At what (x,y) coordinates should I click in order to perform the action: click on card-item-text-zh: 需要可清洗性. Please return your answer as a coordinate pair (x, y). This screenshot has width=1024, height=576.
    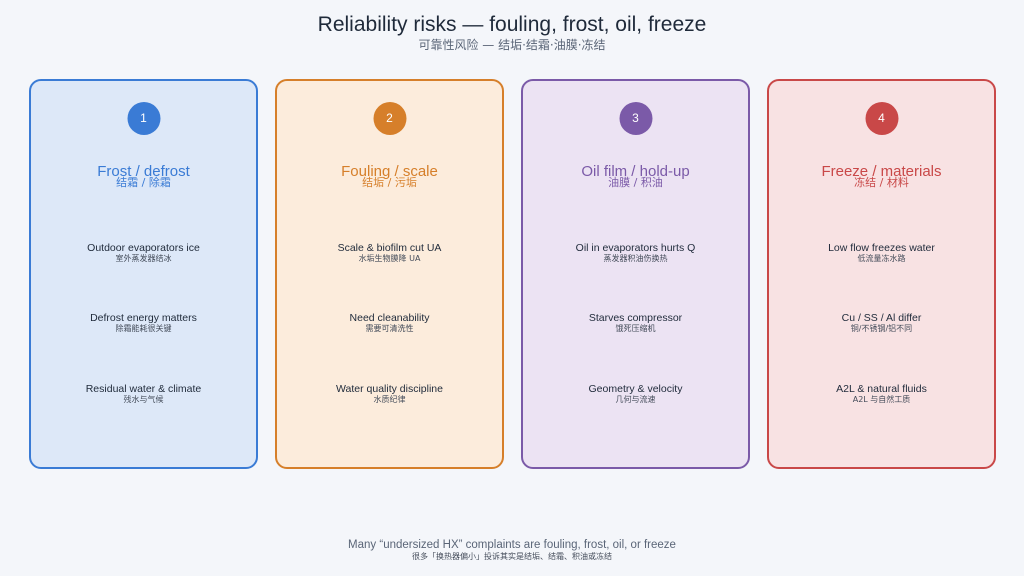
    Looking at the image, I should click on (389, 328).